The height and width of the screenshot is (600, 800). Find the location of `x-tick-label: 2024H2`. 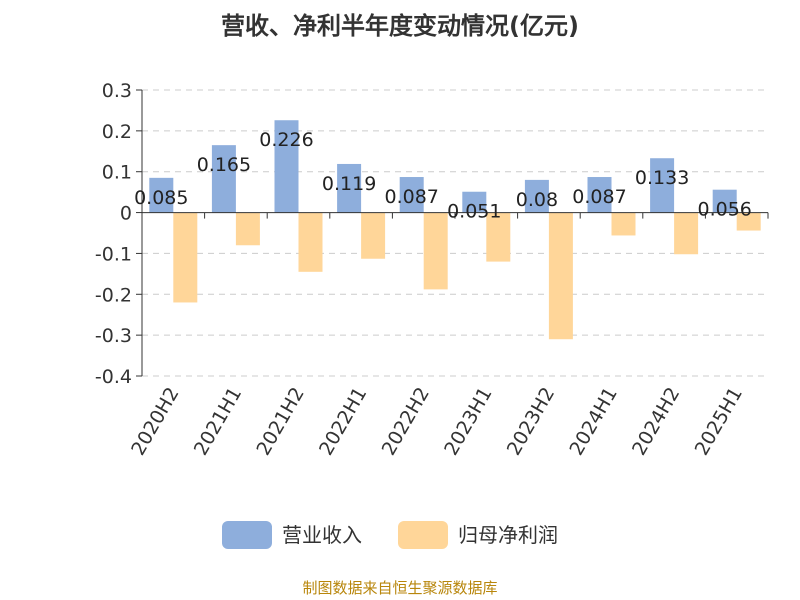

x-tick-label: 2024H2 is located at coordinates (656, 422).